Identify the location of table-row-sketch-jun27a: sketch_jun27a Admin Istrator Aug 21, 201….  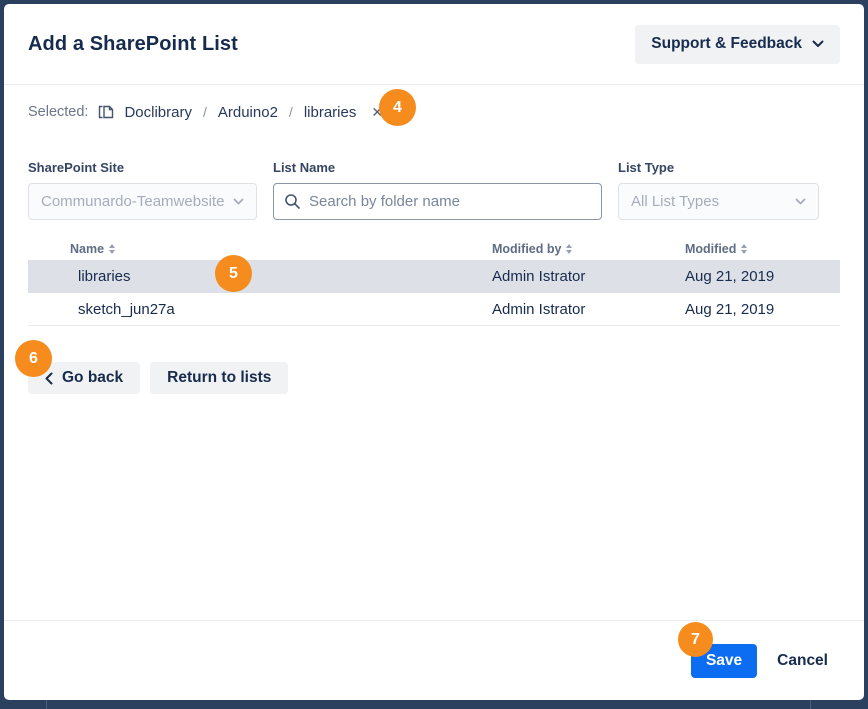
(434, 309).